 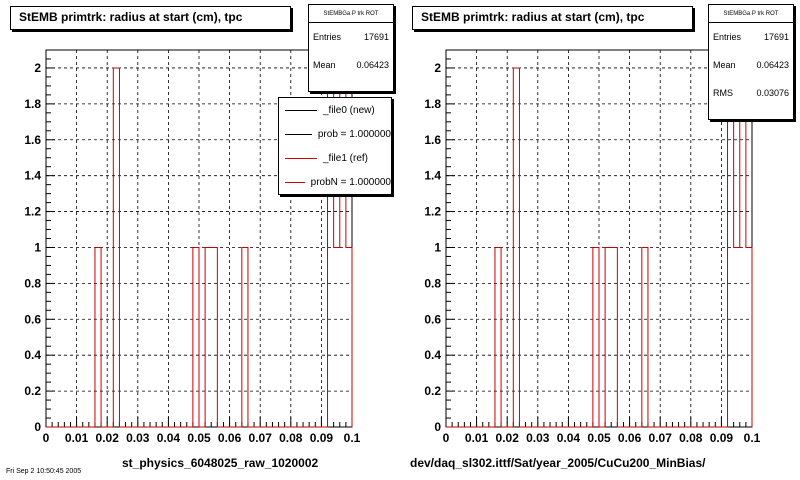 What do you see at coordinates (752, 438) in the screenshot?
I see `right-x-tick-label: 0.1` at bounding box center [752, 438].